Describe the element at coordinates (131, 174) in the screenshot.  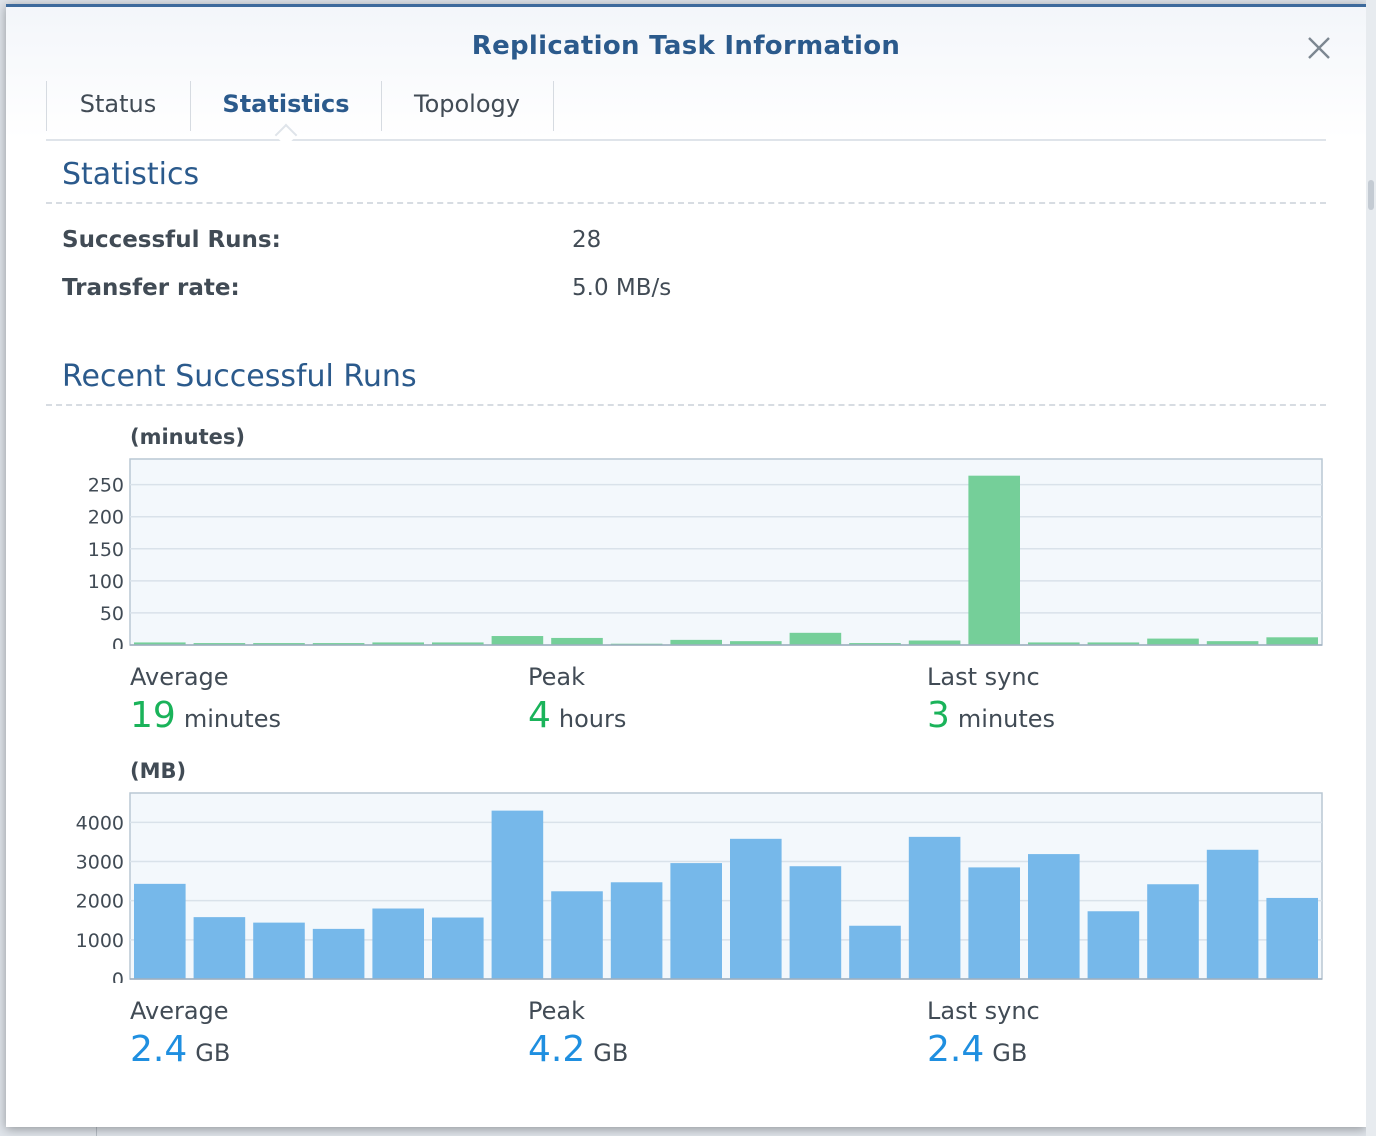
I see `statistics-heading: Statistics` at that location.